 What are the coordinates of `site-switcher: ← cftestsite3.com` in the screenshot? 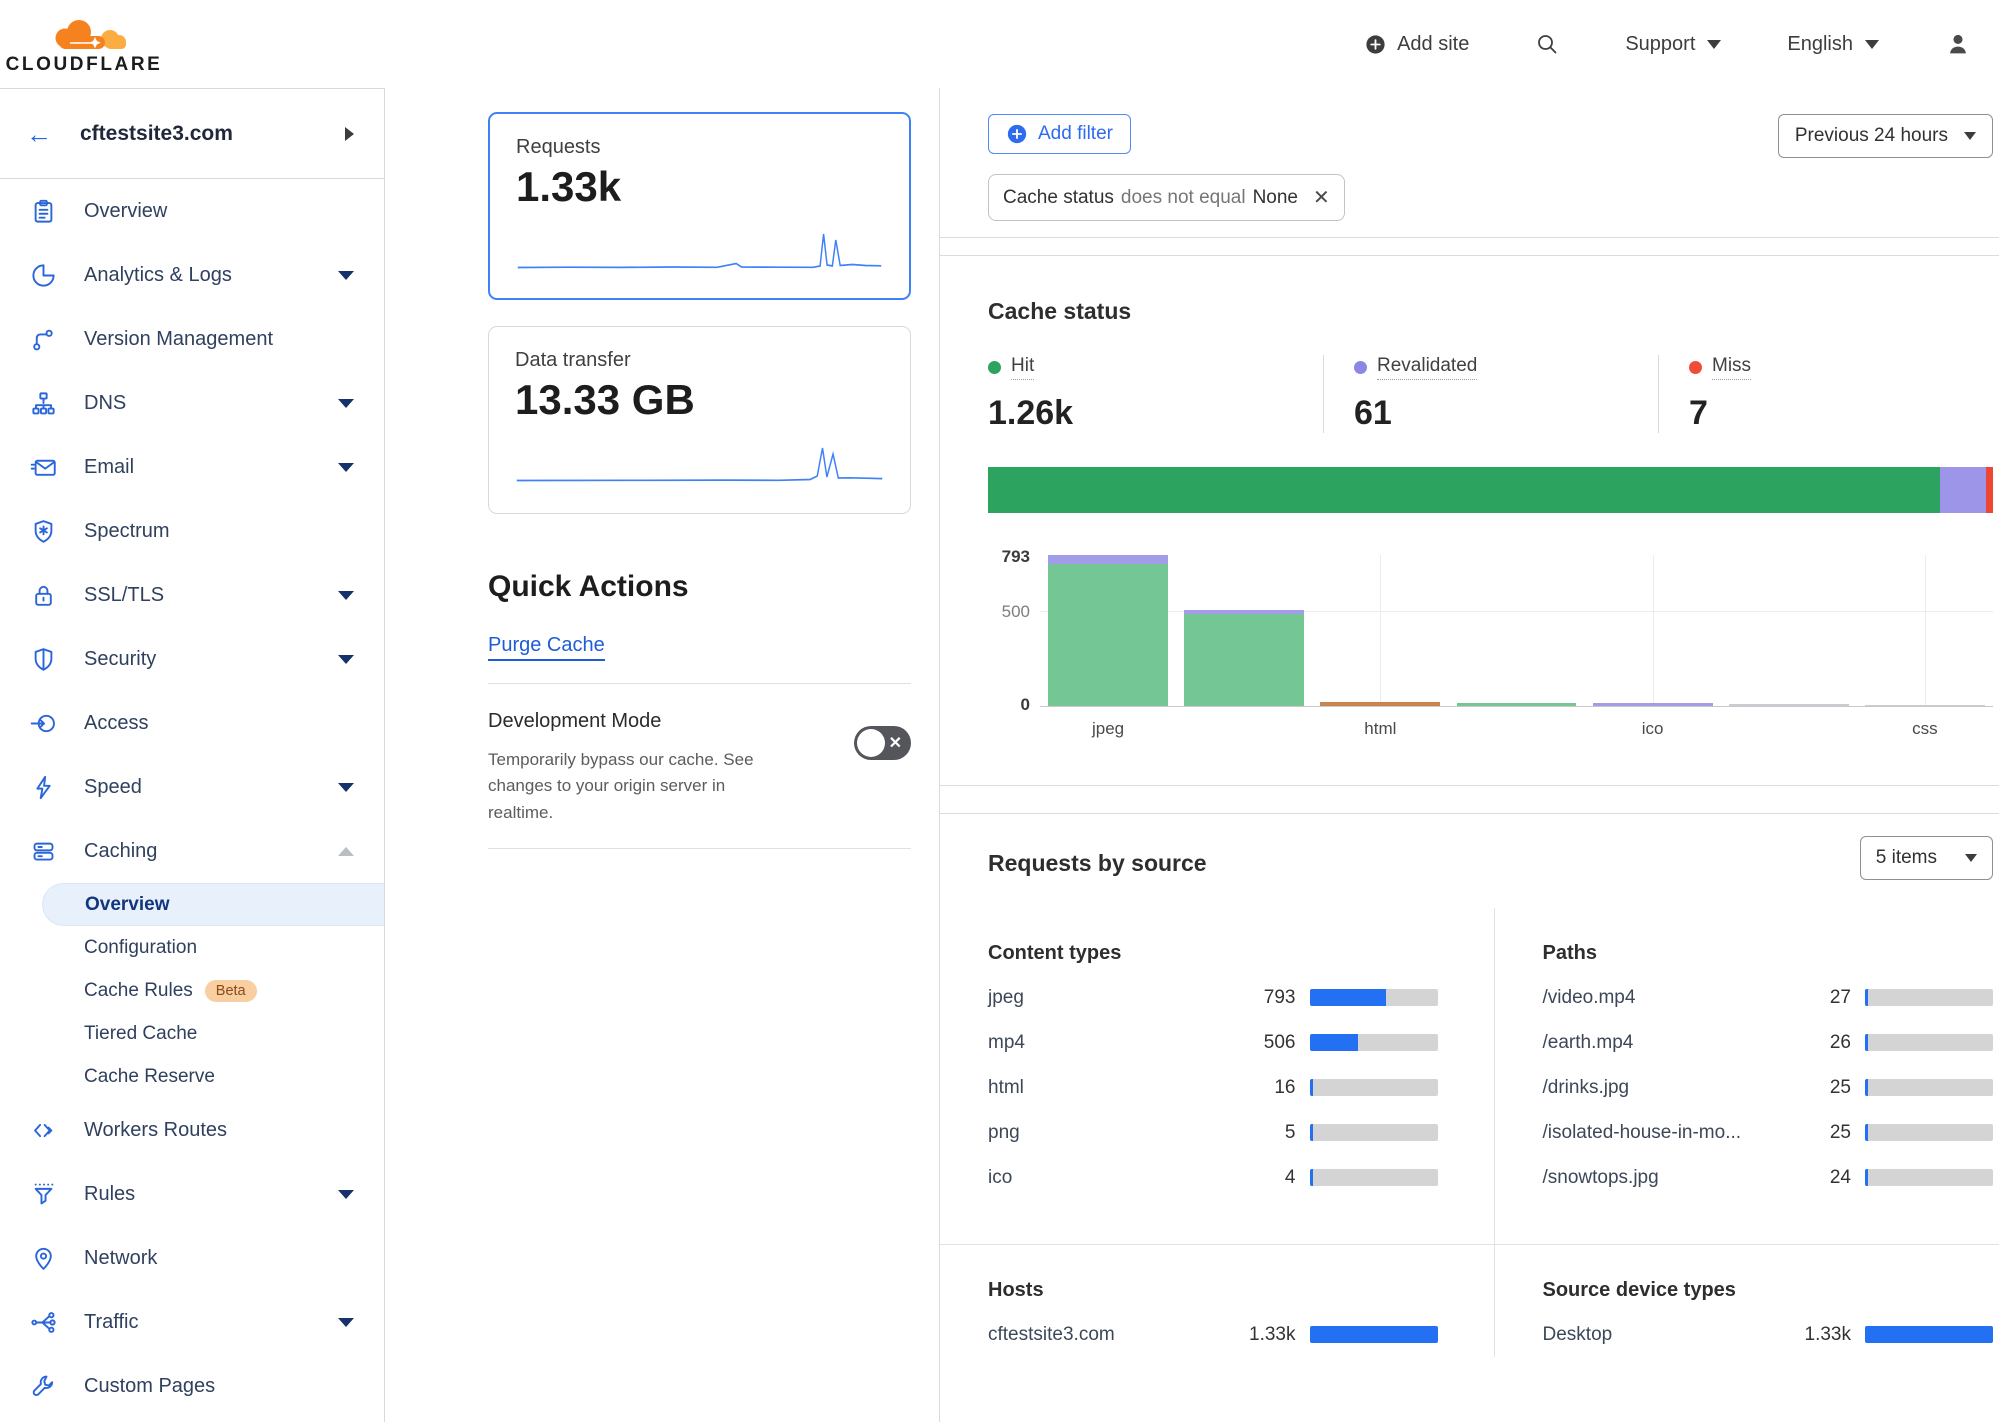 It's located at (192, 134).